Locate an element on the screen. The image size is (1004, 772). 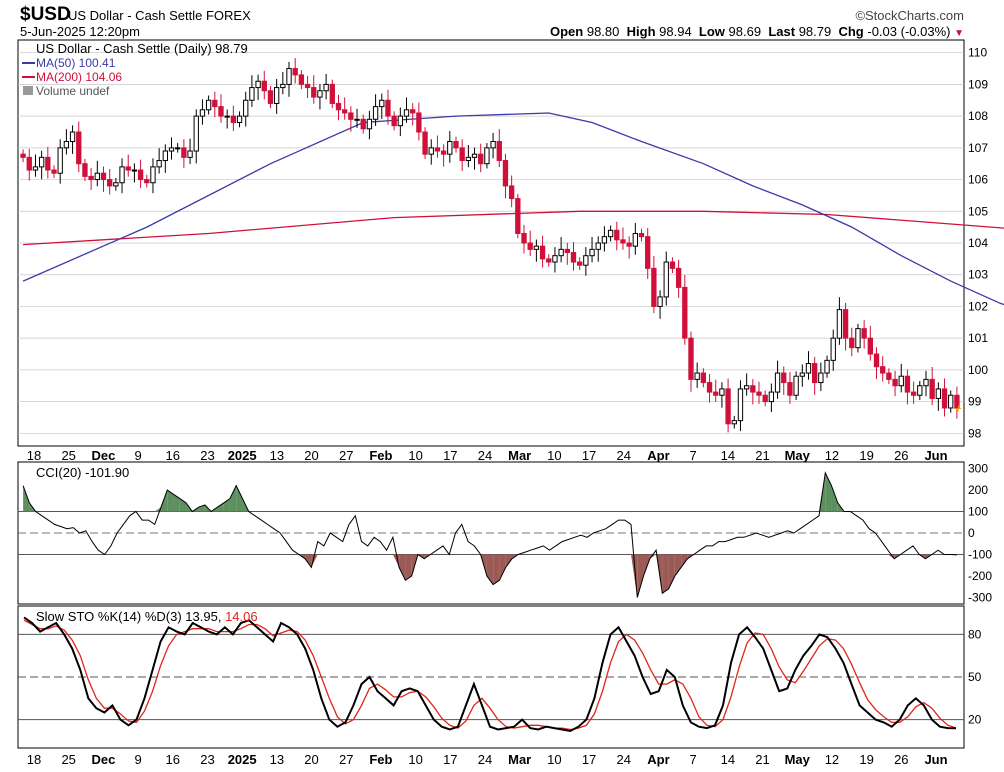
quote-date: 5-Jun-2025 12:20pm is located at coordinates (80, 31).